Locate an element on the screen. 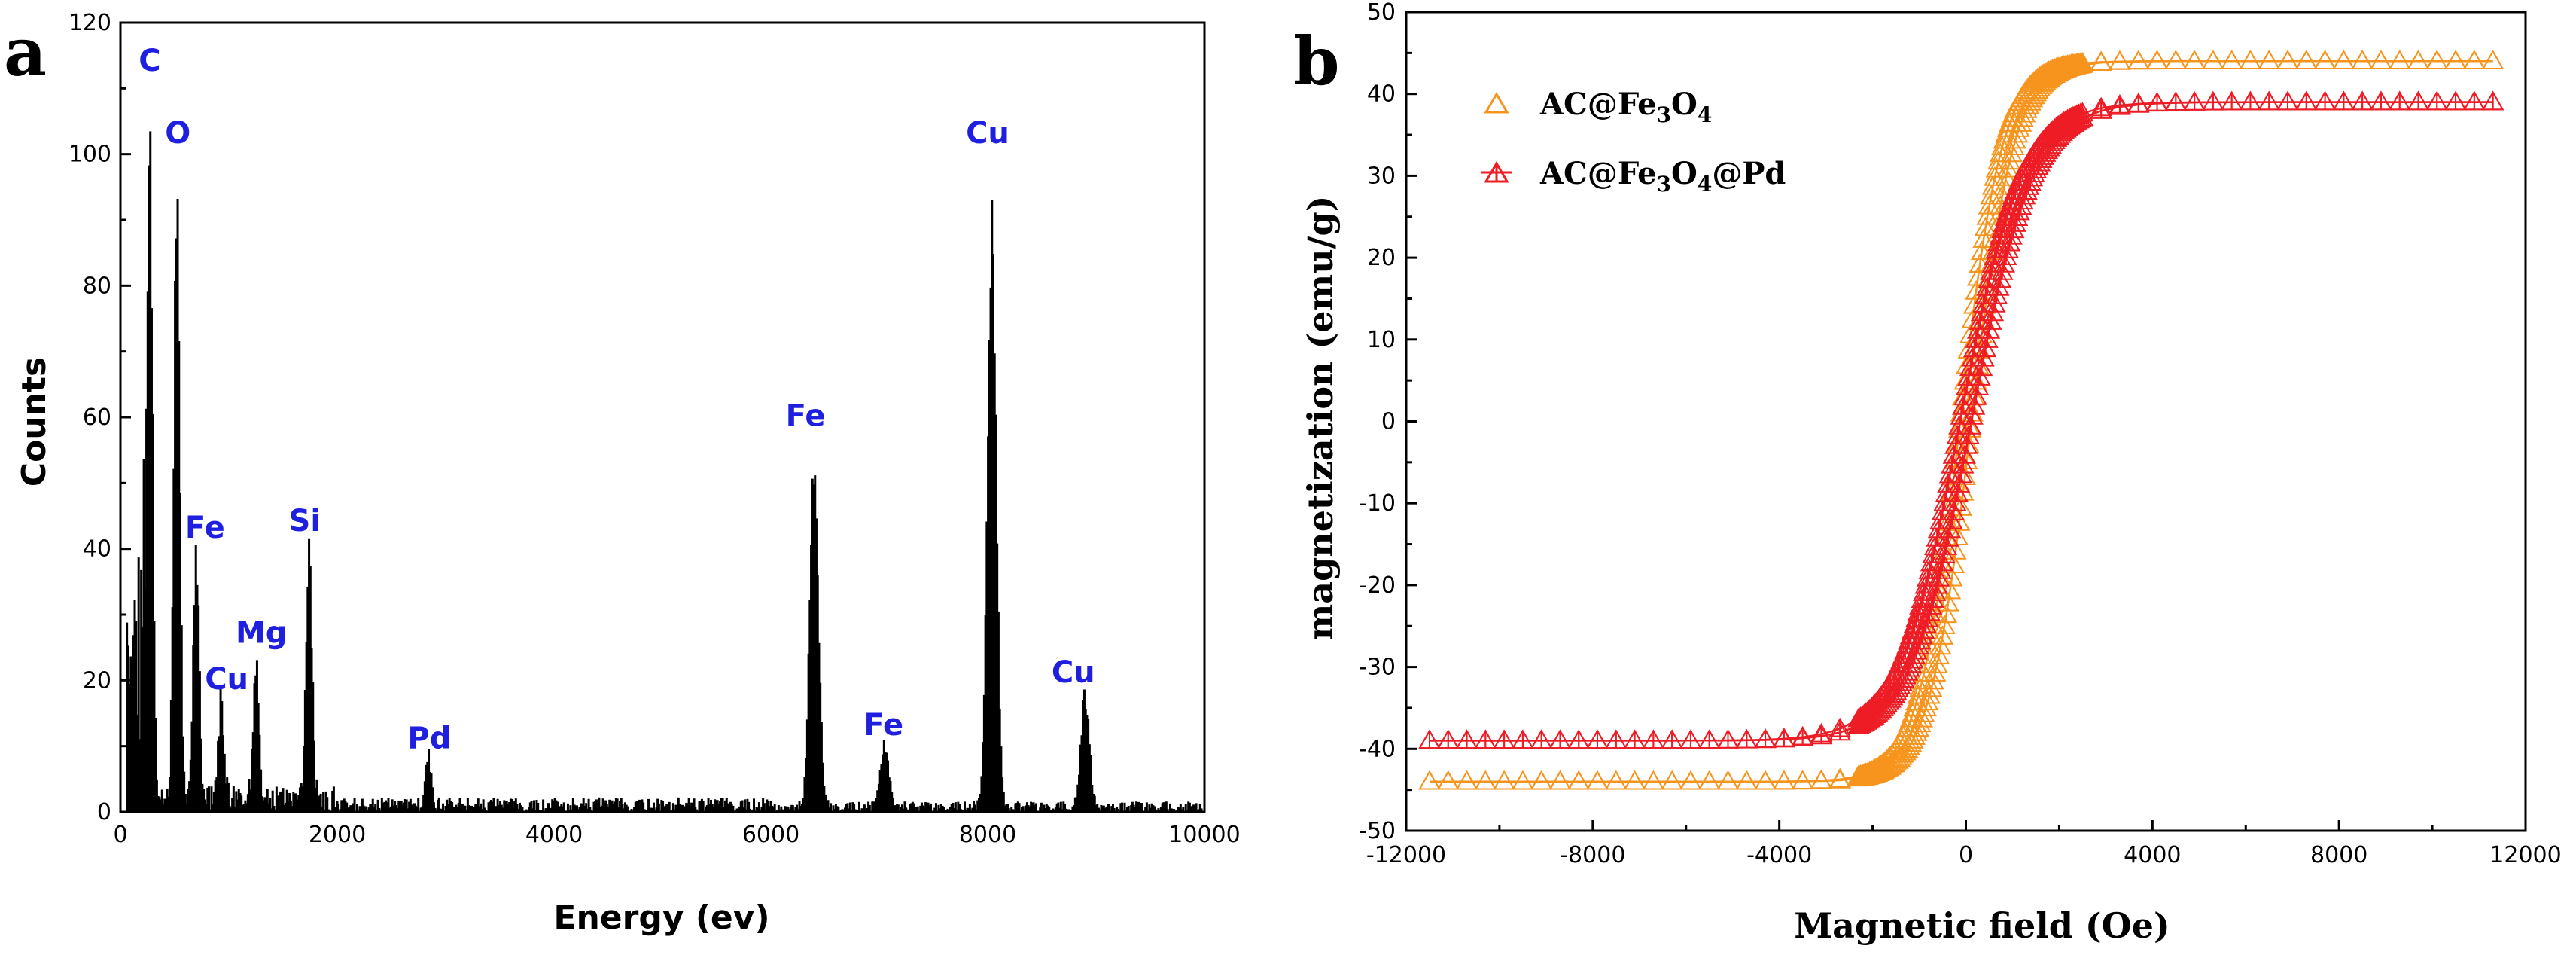 The image size is (2576, 955). eds-peak-label: Pd is located at coordinates (429, 738).